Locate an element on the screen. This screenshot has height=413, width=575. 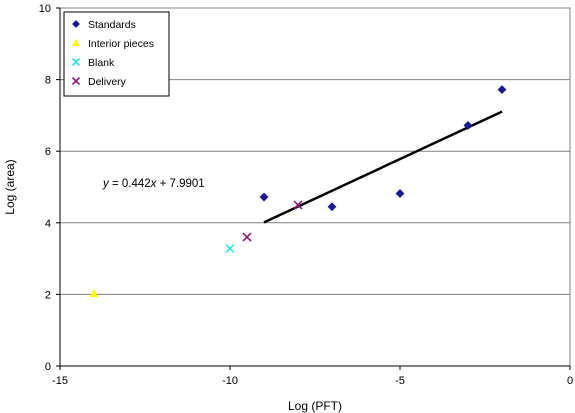
series-delivery is located at coordinates (272, 221).